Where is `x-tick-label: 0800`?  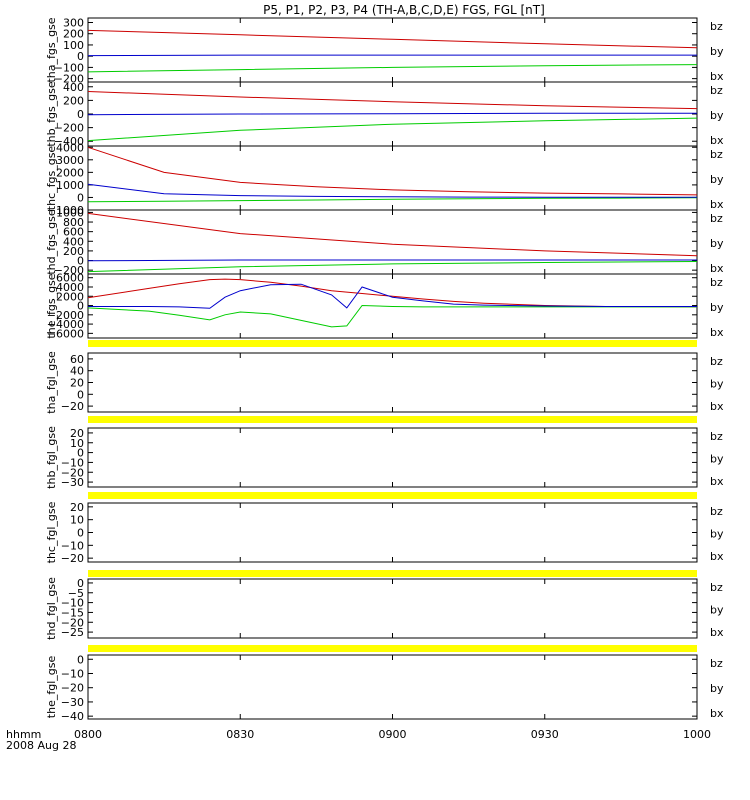
x-tick-label: 0800 is located at coordinates (88, 734).